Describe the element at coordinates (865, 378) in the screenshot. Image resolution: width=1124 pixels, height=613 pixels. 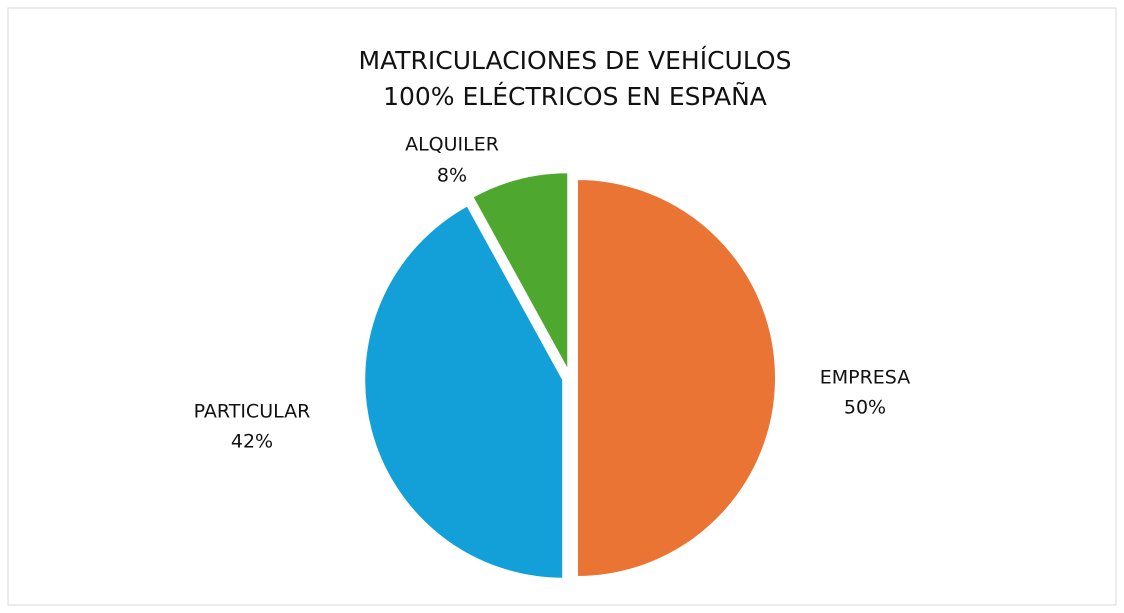
I see `slice-label: EMPRESA` at that location.